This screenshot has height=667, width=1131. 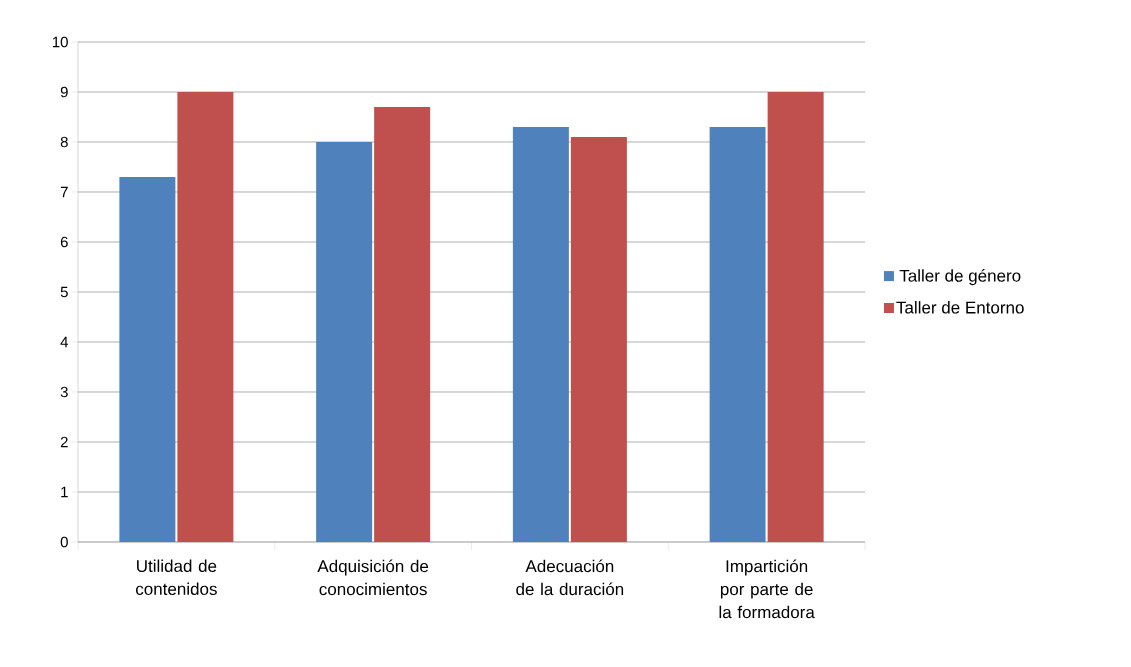 I want to click on y-tick-label: 3, so click(x=64, y=392).